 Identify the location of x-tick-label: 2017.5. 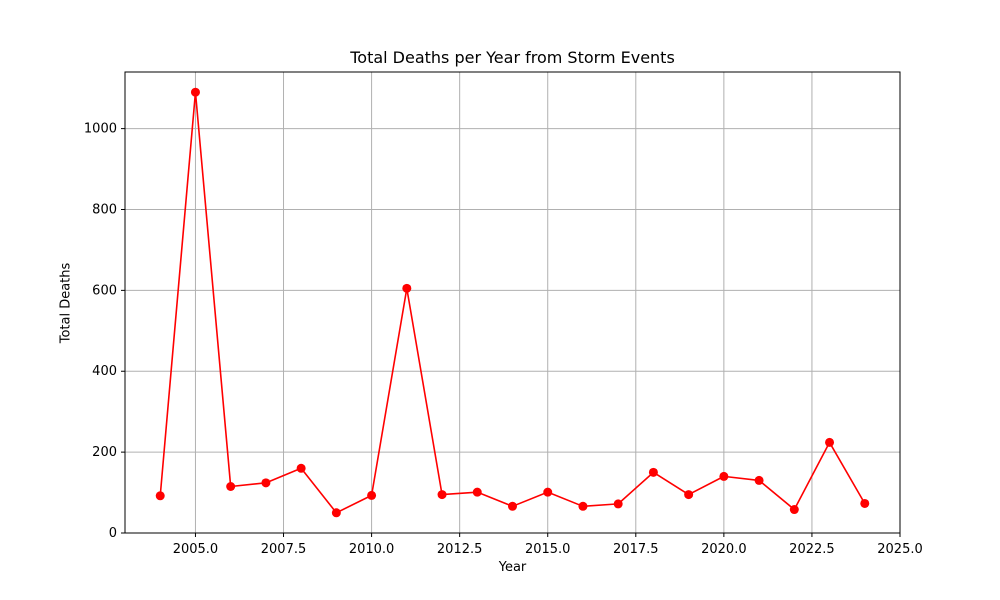
(636, 549).